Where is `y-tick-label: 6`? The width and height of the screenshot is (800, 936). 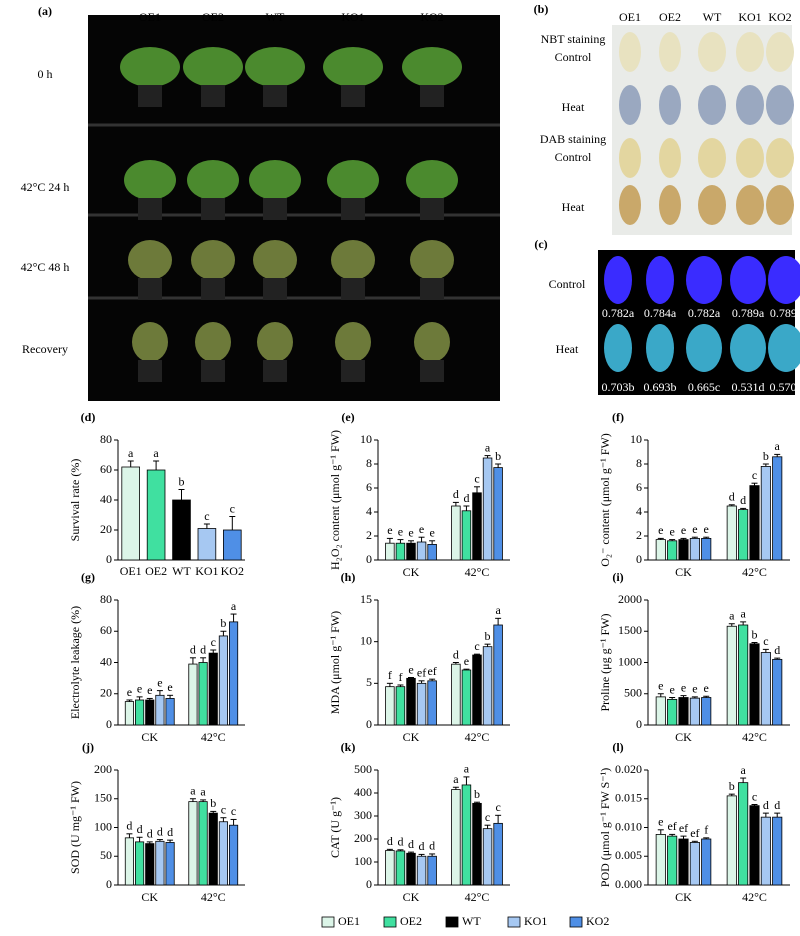 y-tick-label: 6 is located at coordinates (369, 487).